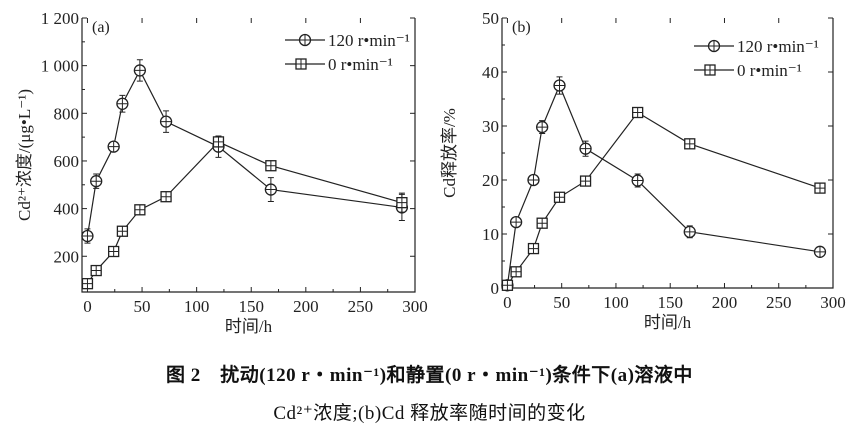  What do you see at coordinates (67, 113) in the screenshot?
I see `y-tick-label: 800` at bounding box center [67, 113].